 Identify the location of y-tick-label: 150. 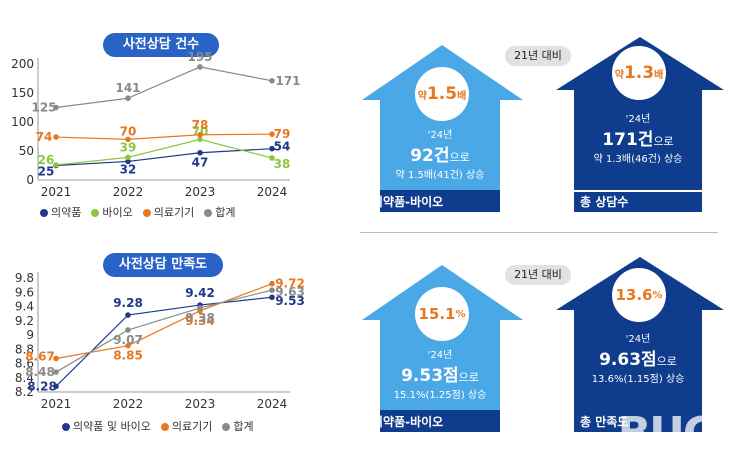
(22, 93).